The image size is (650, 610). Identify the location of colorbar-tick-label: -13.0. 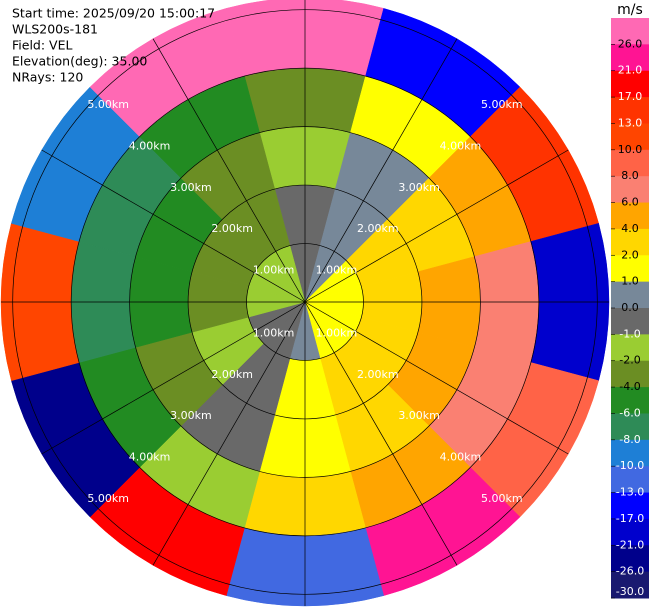
(630, 492).